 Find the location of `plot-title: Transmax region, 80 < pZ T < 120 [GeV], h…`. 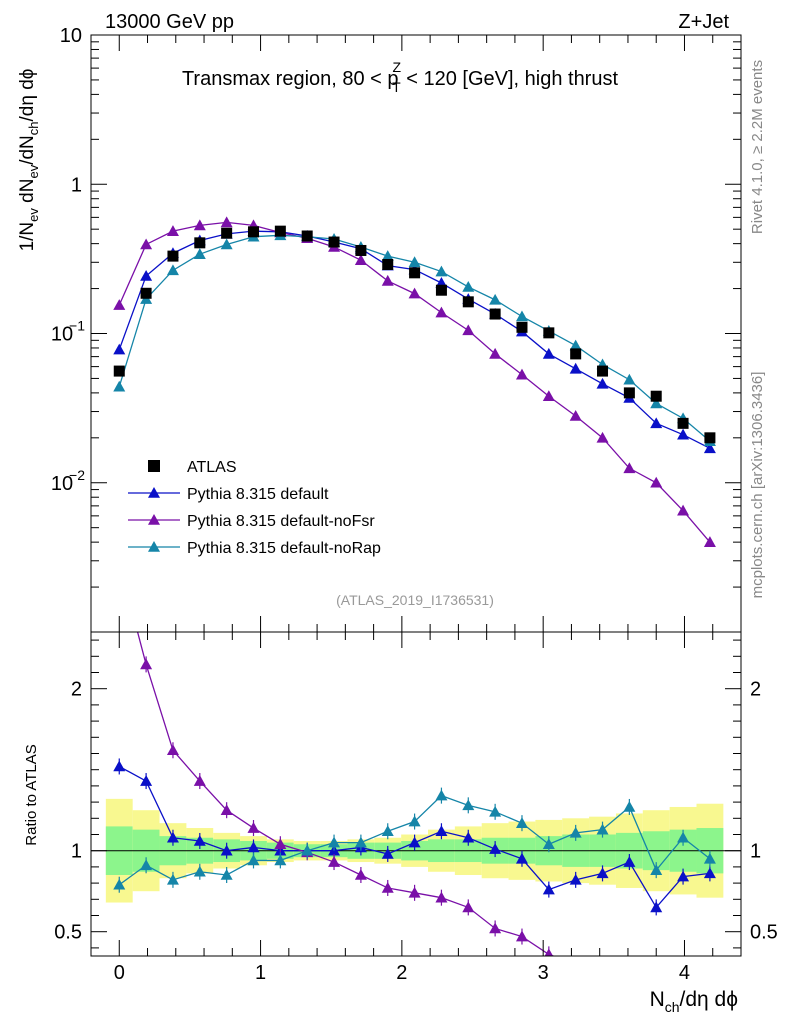

plot-title: Transmax region, 80 < pZ T < 120 [GeV], h… is located at coordinates (400, 77).